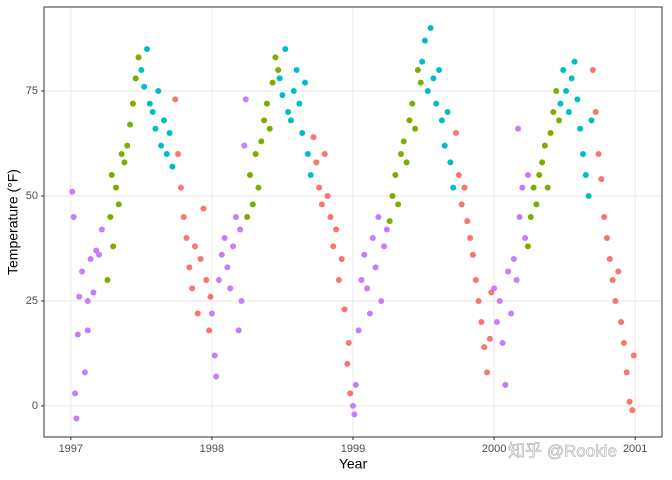 Image resolution: width=672 pixels, height=480 pixels. I want to click on x-tick-label: 2001, so click(635, 449).